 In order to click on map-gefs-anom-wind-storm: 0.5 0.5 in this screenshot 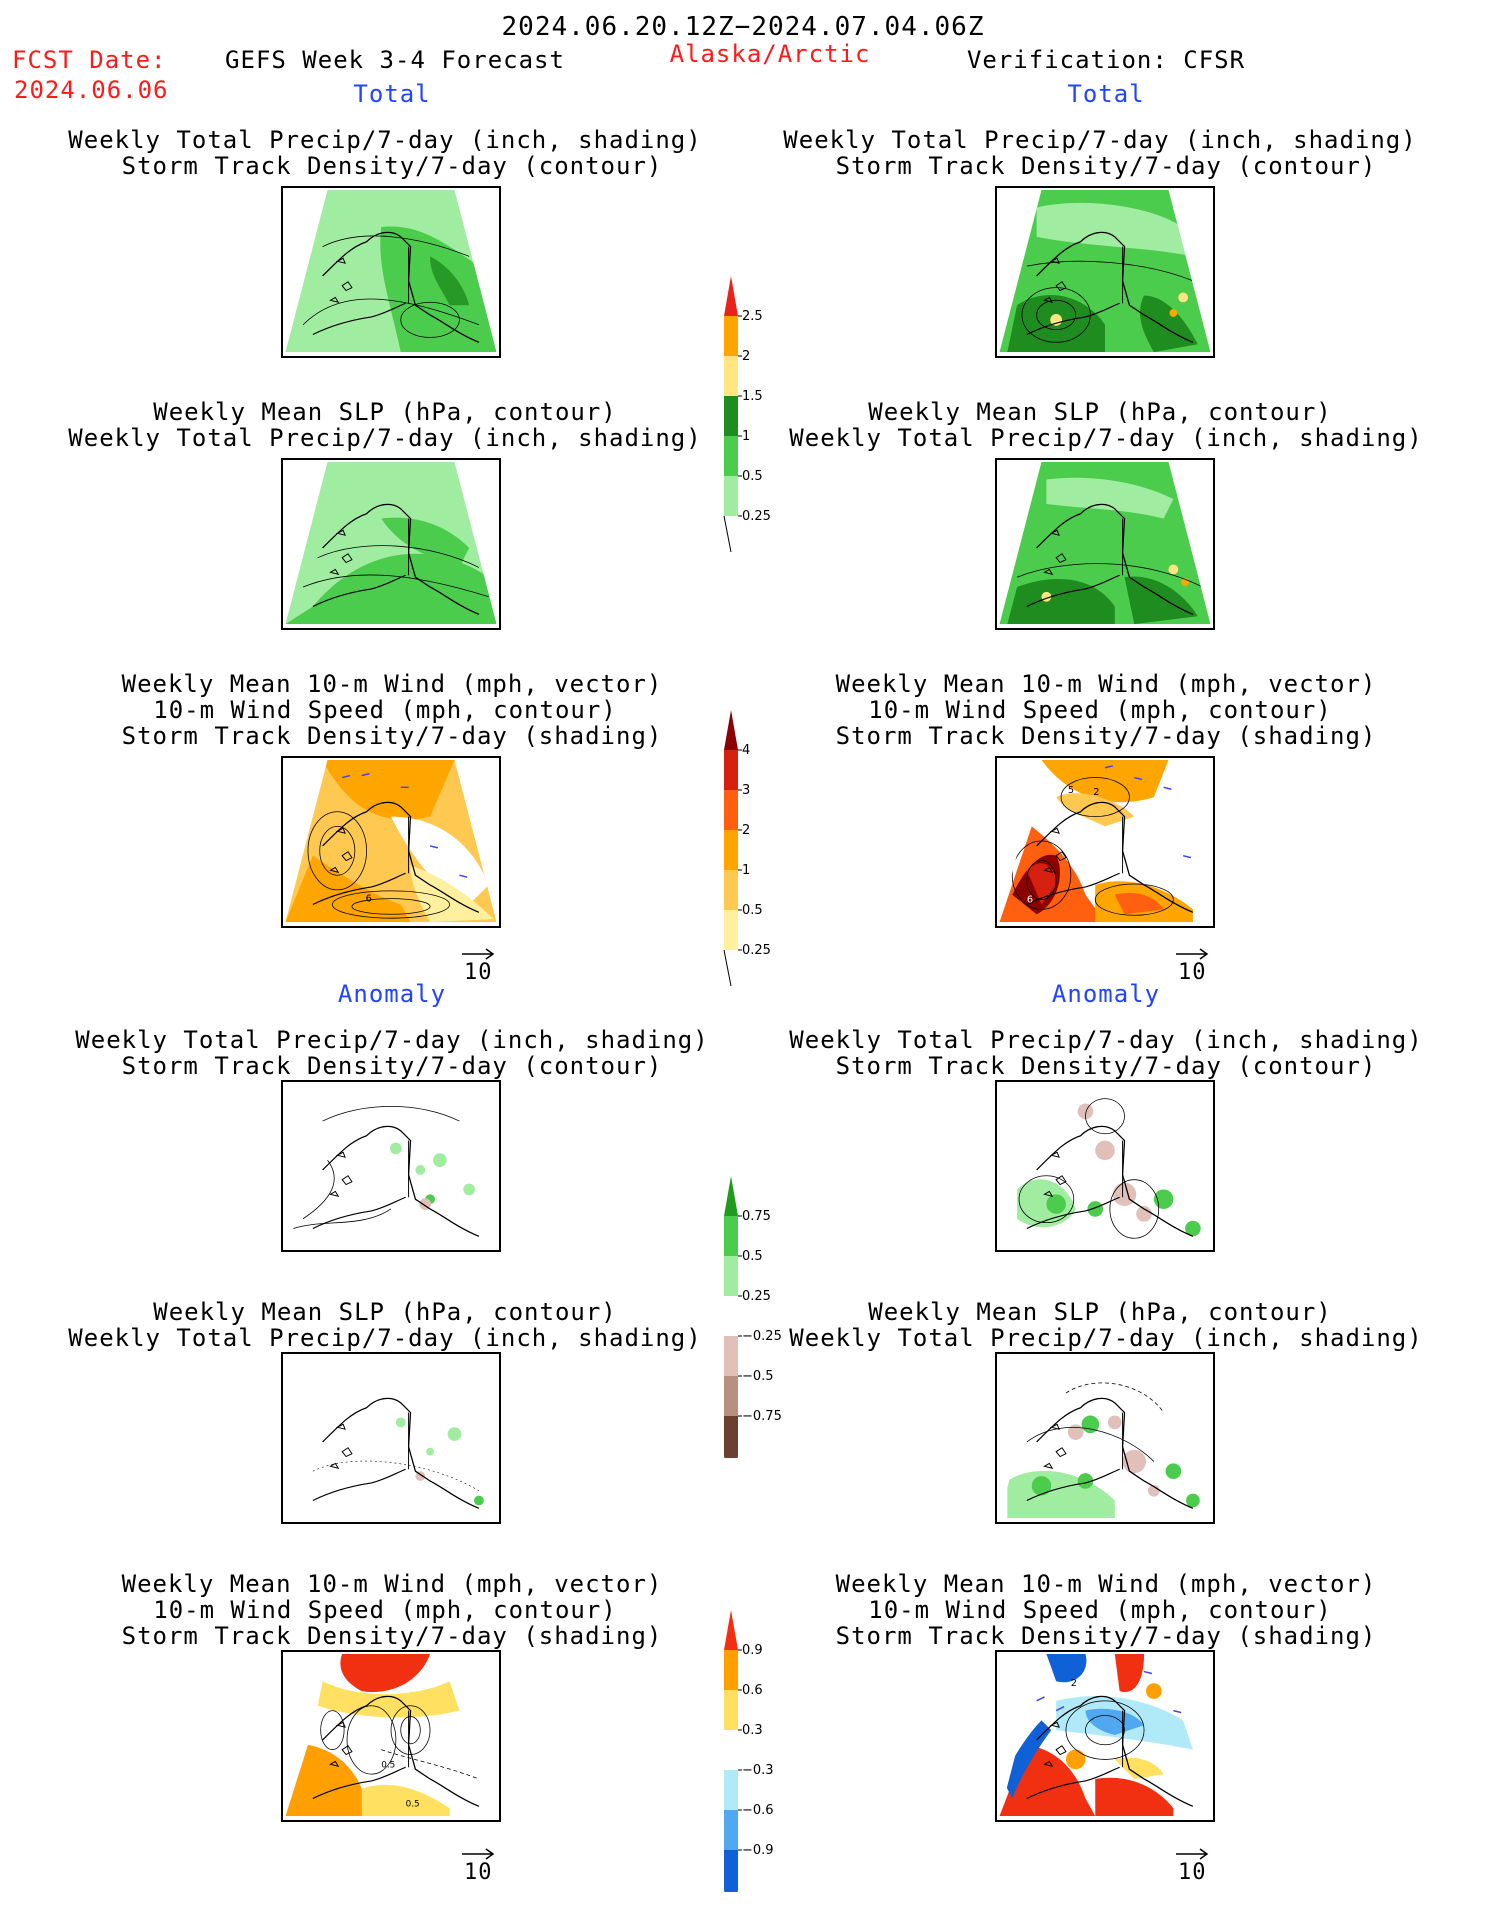, I will do `click(391, 1736)`.